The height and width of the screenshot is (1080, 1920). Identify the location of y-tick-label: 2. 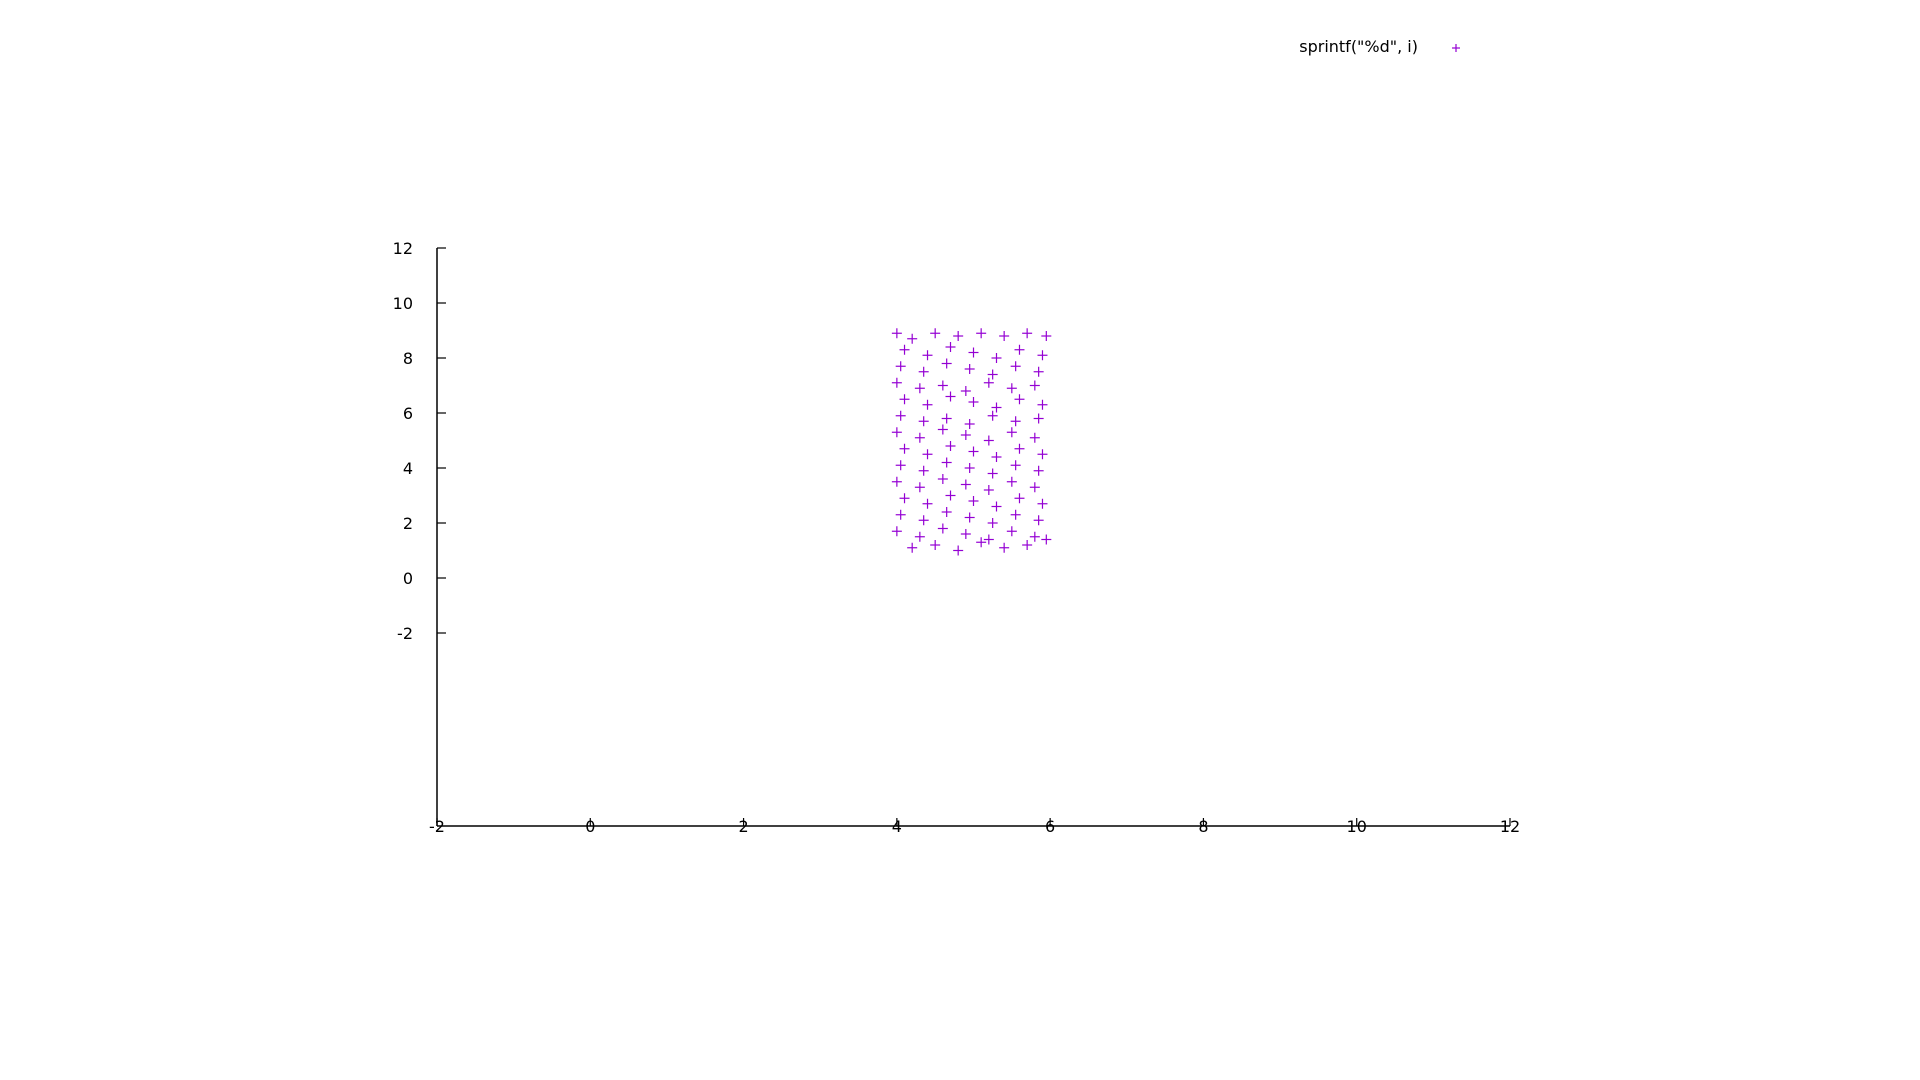
(408, 523).